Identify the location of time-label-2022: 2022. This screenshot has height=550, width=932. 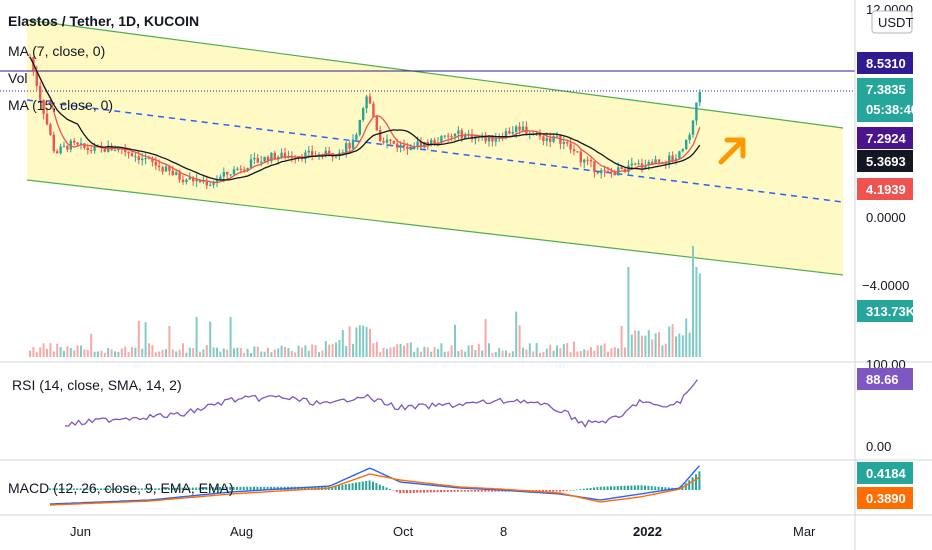
(647, 531).